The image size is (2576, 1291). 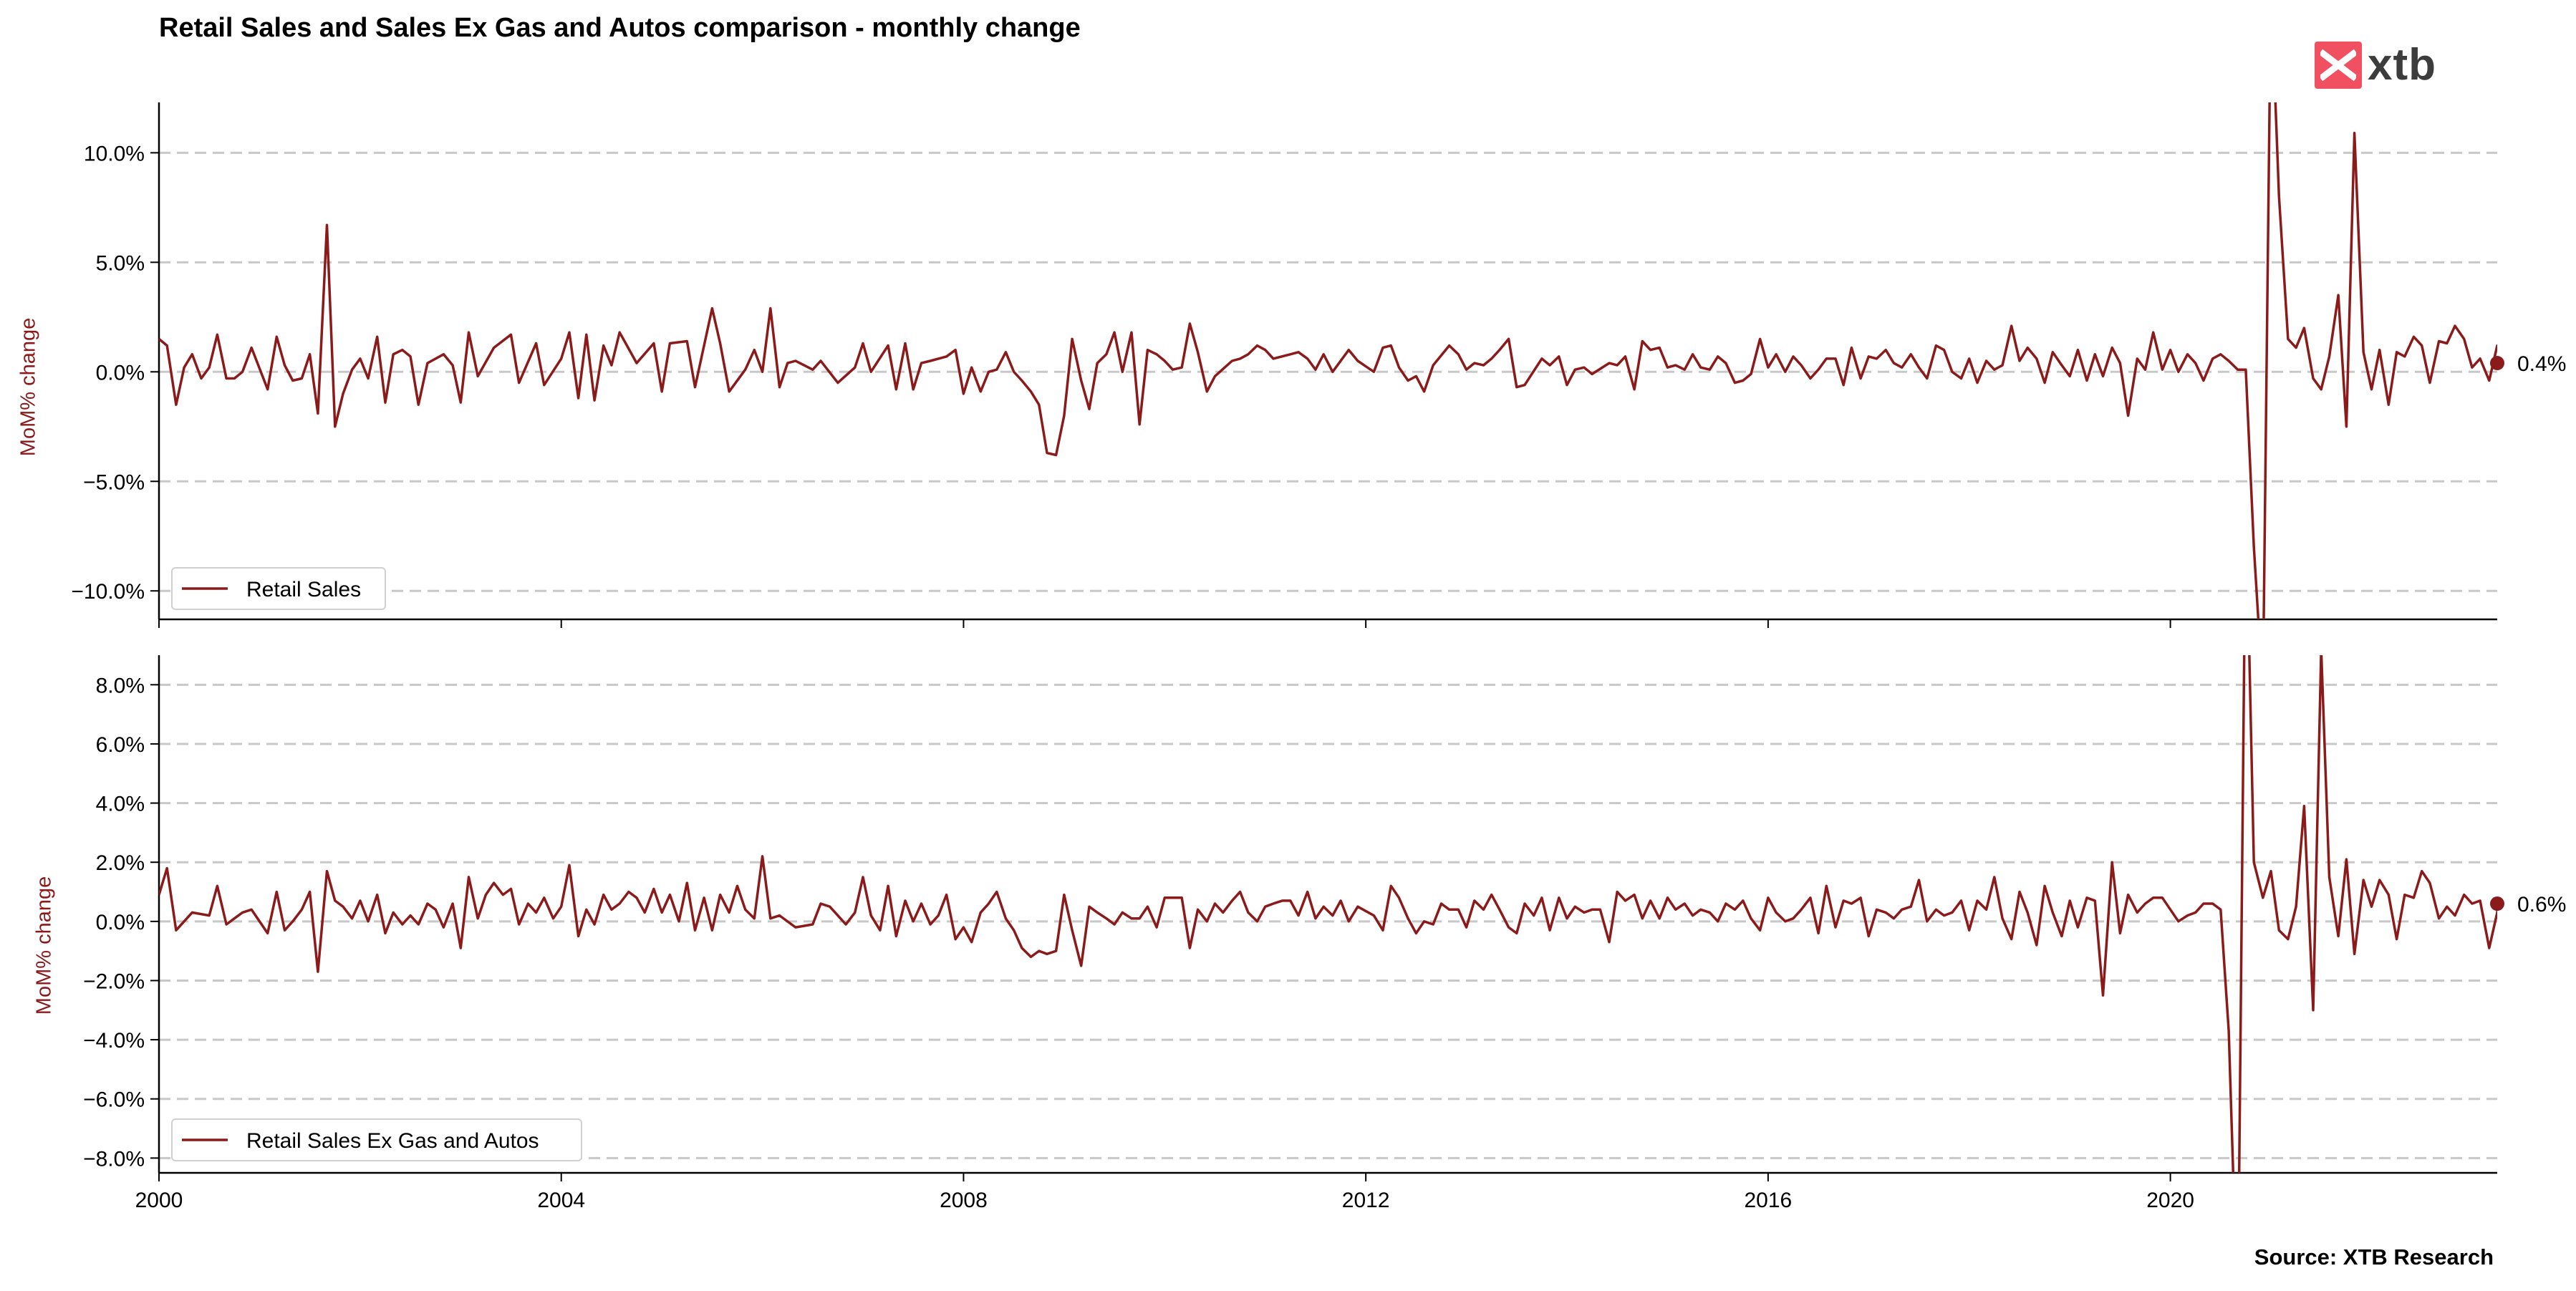 What do you see at coordinates (108, 592) in the screenshot?
I see `top-ytick-label: −10.0%` at bounding box center [108, 592].